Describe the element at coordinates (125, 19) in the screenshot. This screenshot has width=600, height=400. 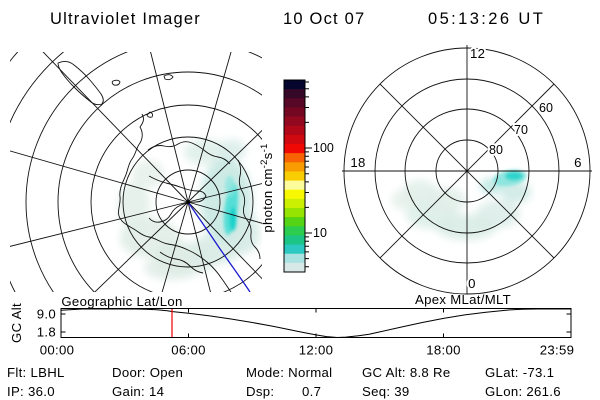
I see `title-instrument: Ultraviolet Imager` at that location.